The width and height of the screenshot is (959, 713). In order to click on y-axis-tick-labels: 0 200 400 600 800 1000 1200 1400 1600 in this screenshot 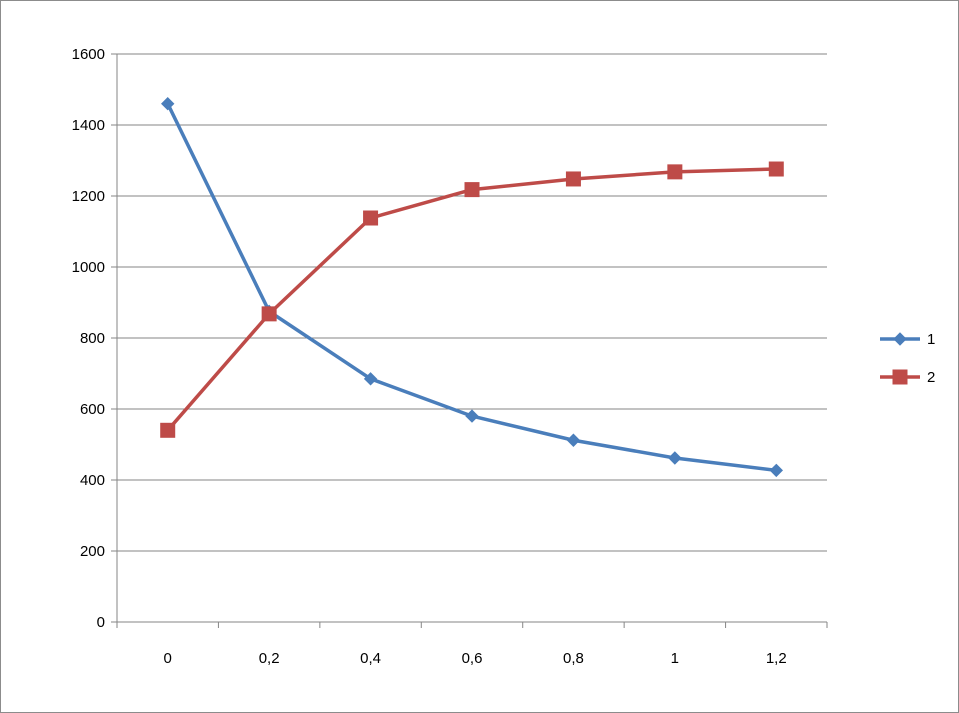, I will do `click(88, 338)`.